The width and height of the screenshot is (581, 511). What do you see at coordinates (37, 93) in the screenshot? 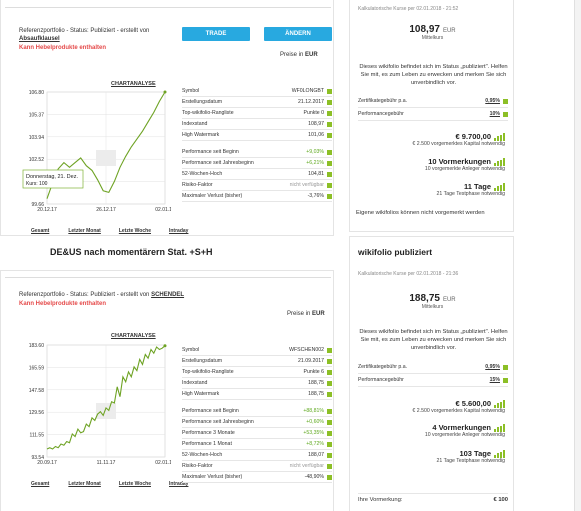
I see `chart-y-tick-label: 106.80` at bounding box center [37, 93].